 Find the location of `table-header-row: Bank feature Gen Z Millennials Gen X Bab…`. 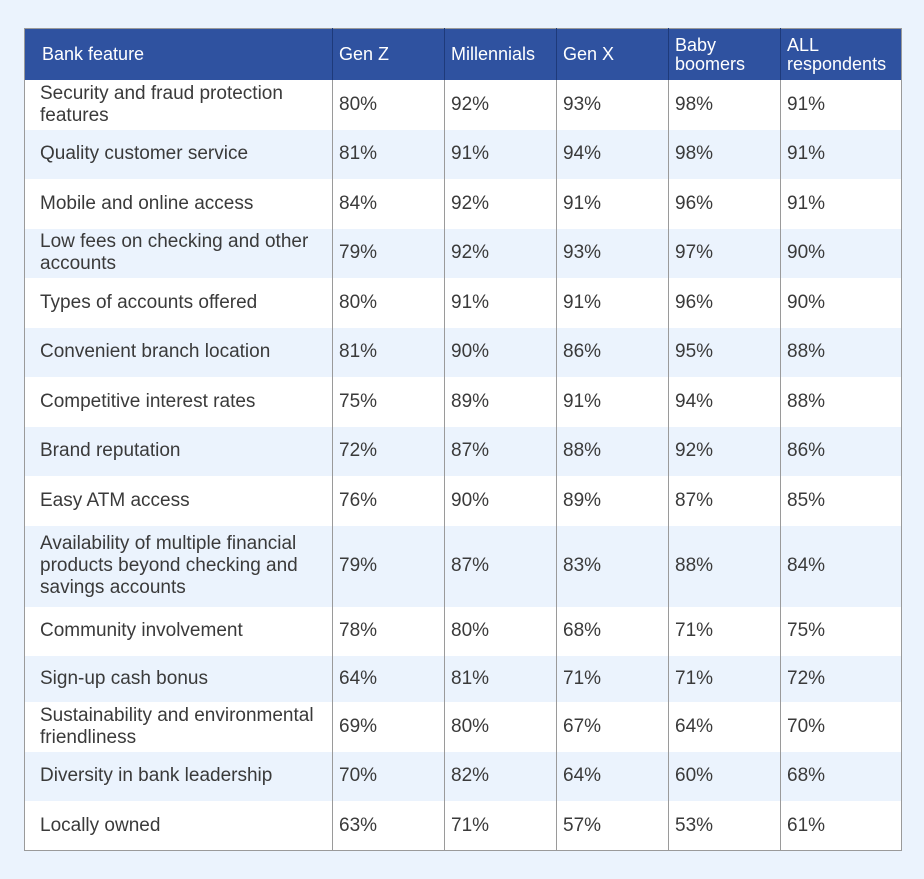

table-header-row: Bank feature Gen Z Millennials Gen X Bab… is located at coordinates (463, 54).